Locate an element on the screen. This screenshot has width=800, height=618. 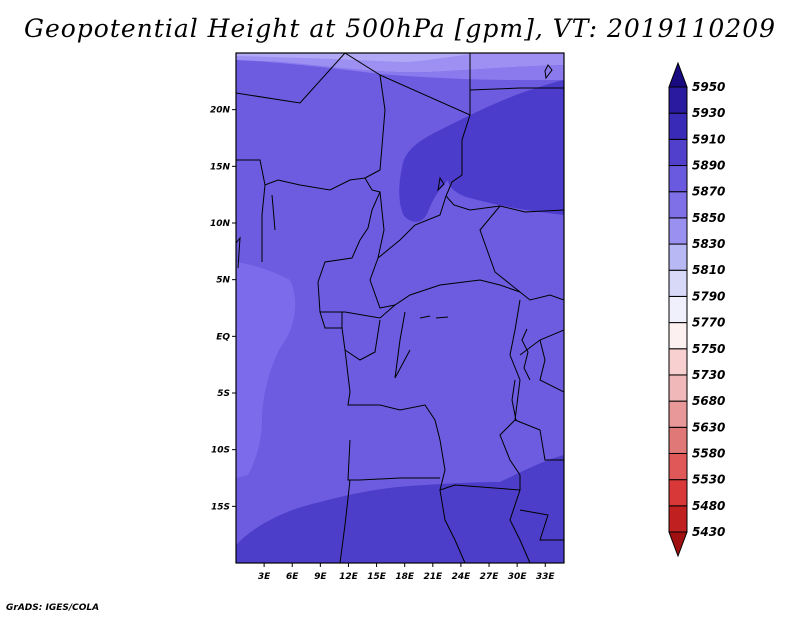
colorbar-label: 5890 is located at coordinates (708, 166).